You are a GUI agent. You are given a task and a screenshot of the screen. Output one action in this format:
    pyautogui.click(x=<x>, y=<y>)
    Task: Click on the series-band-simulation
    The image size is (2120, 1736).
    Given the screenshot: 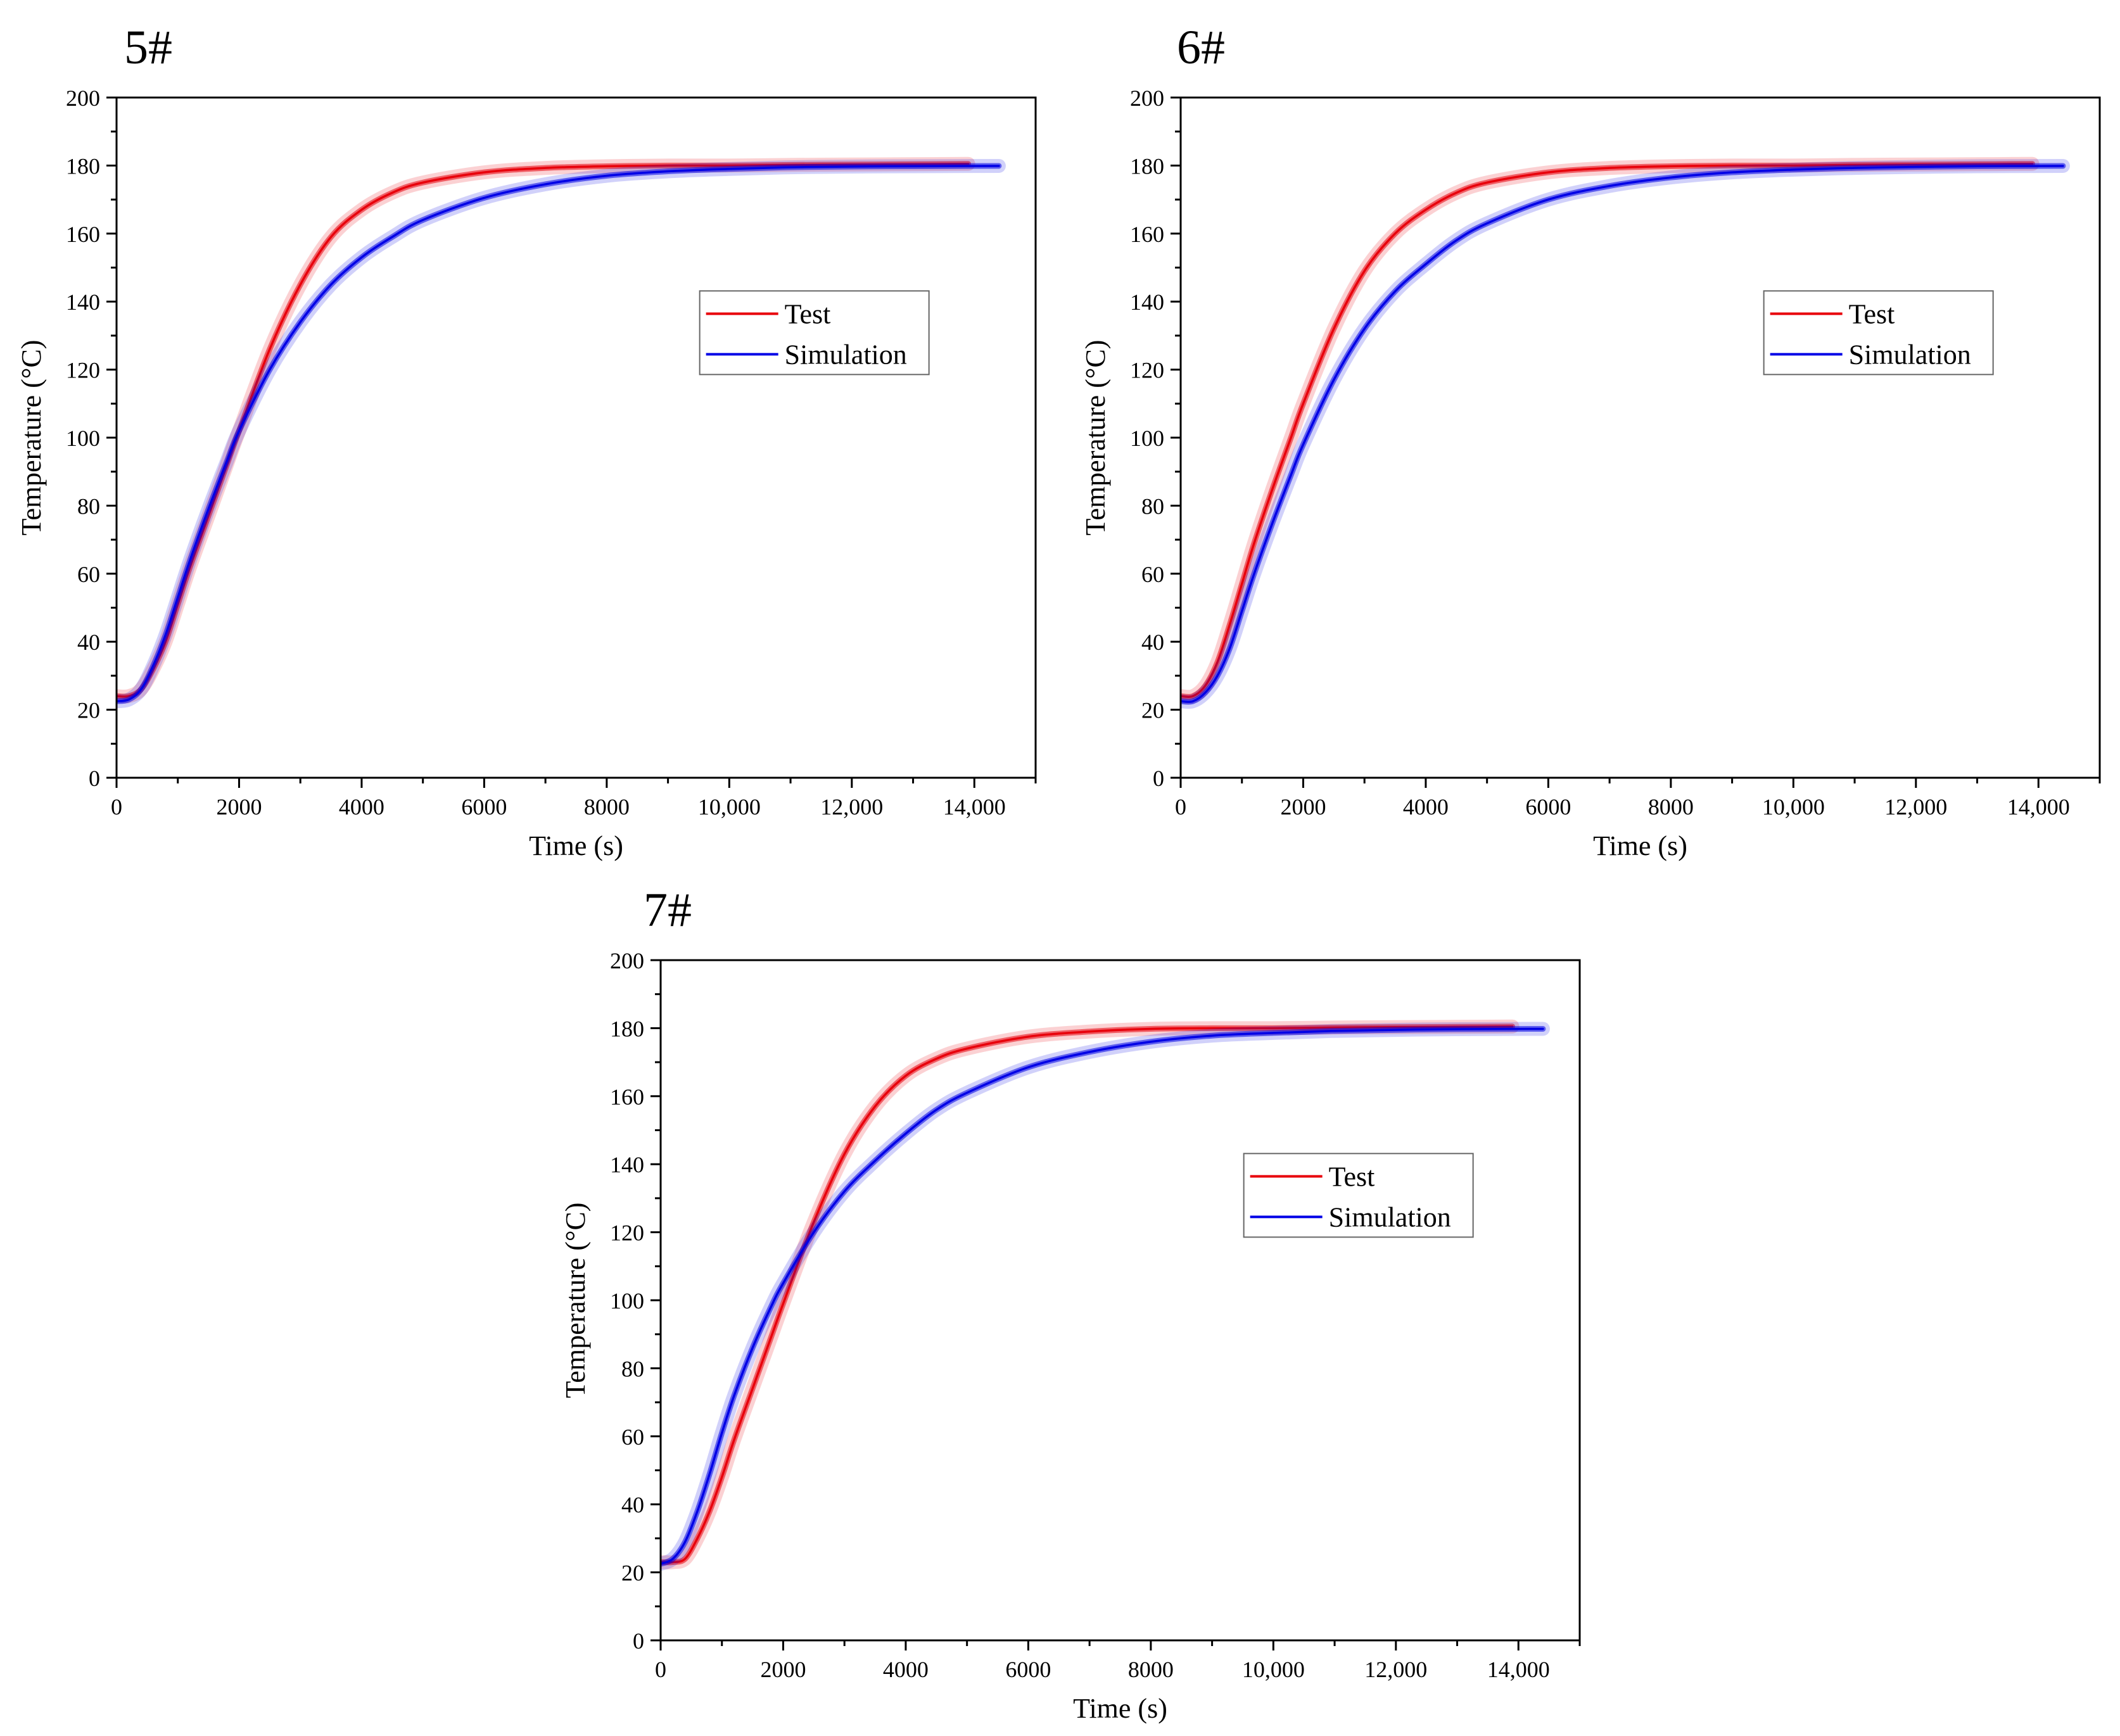 What is the action you would take?
    pyautogui.click(x=559, y=434)
    